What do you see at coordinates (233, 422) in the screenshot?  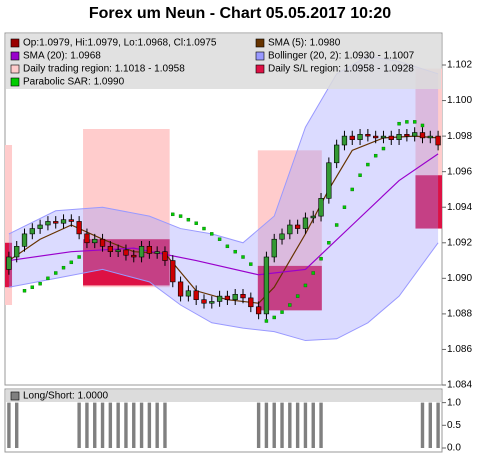 I see `lower-plot: 0.0 0.5 1.0 Long/Short: 1.0000` at bounding box center [233, 422].